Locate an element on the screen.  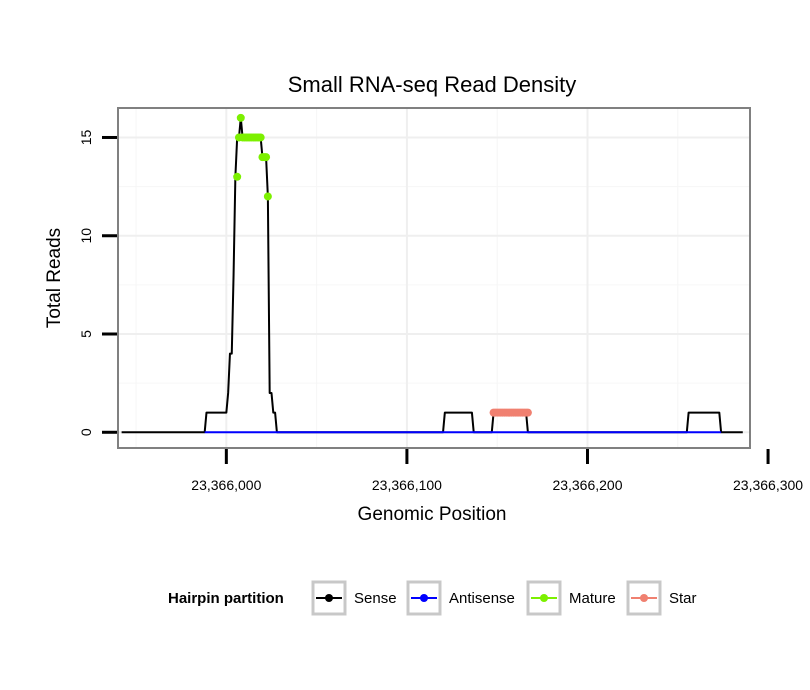
x-tick-label: 23,366,000 is located at coordinates (226, 485).